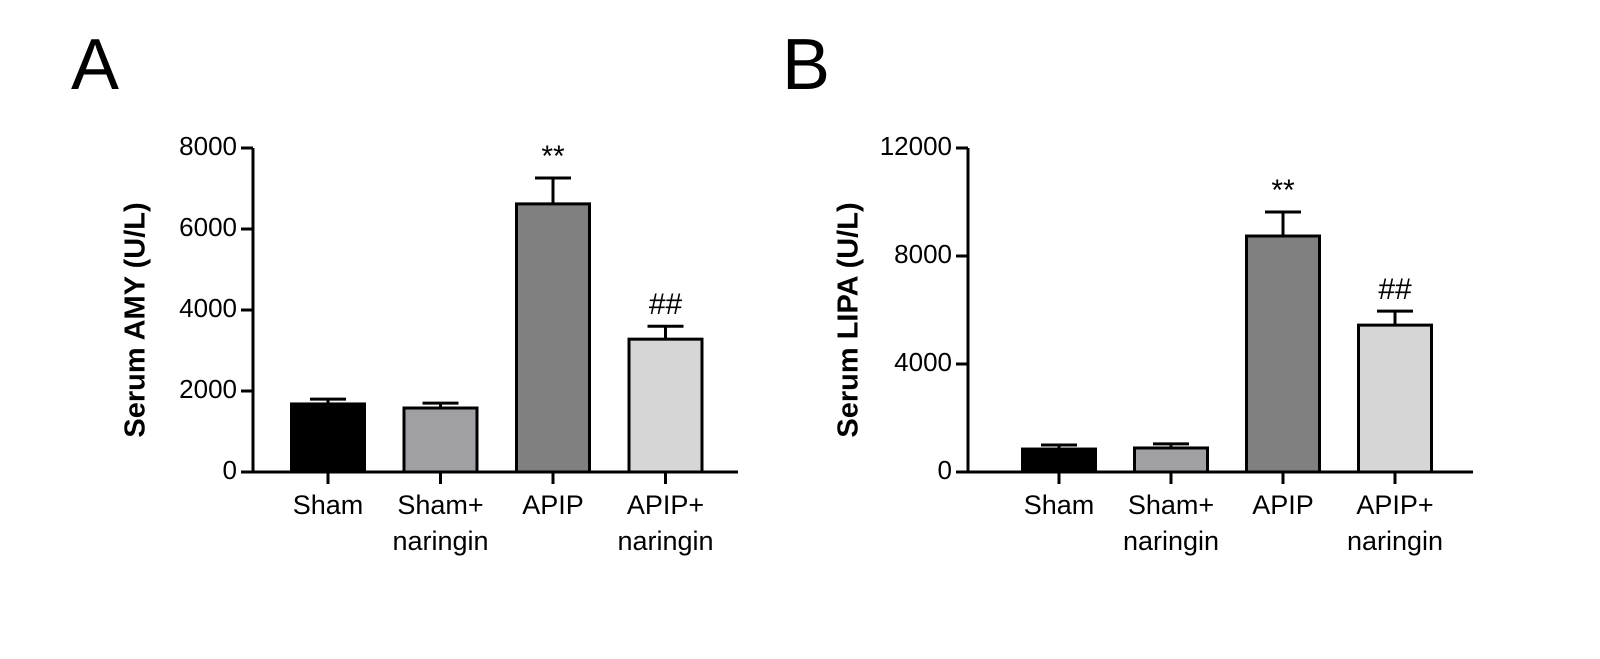 This screenshot has height=659, width=1600. I want to click on y-tick-label: 6000, so click(208, 227).